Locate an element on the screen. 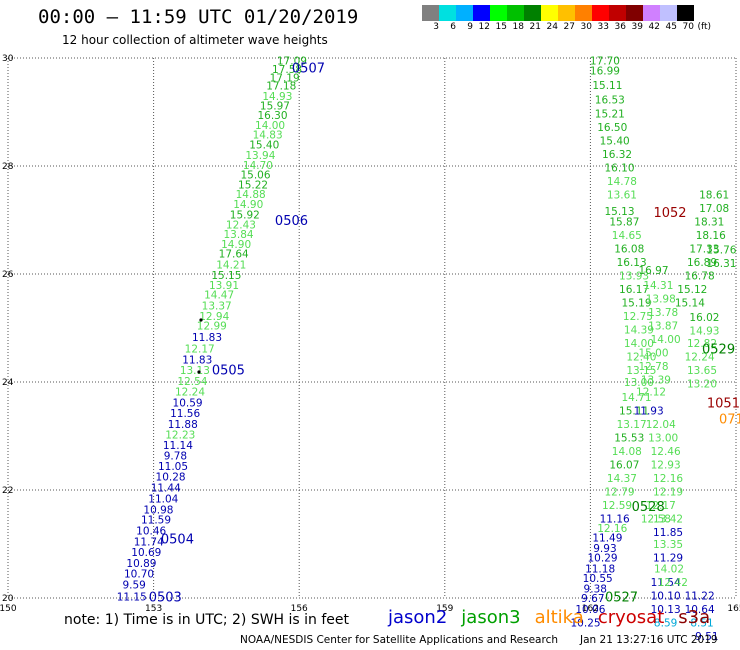 This screenshot has height=650, width=740. wave-height-point: 13.91 is located at coordinates (224, 286).